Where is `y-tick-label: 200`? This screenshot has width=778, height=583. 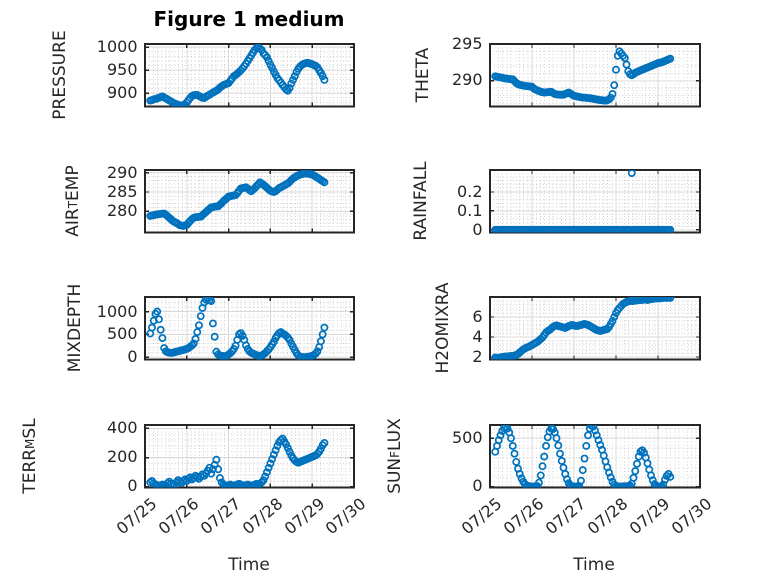
y-tick-label: 200 is located at coordinates (122, 457).